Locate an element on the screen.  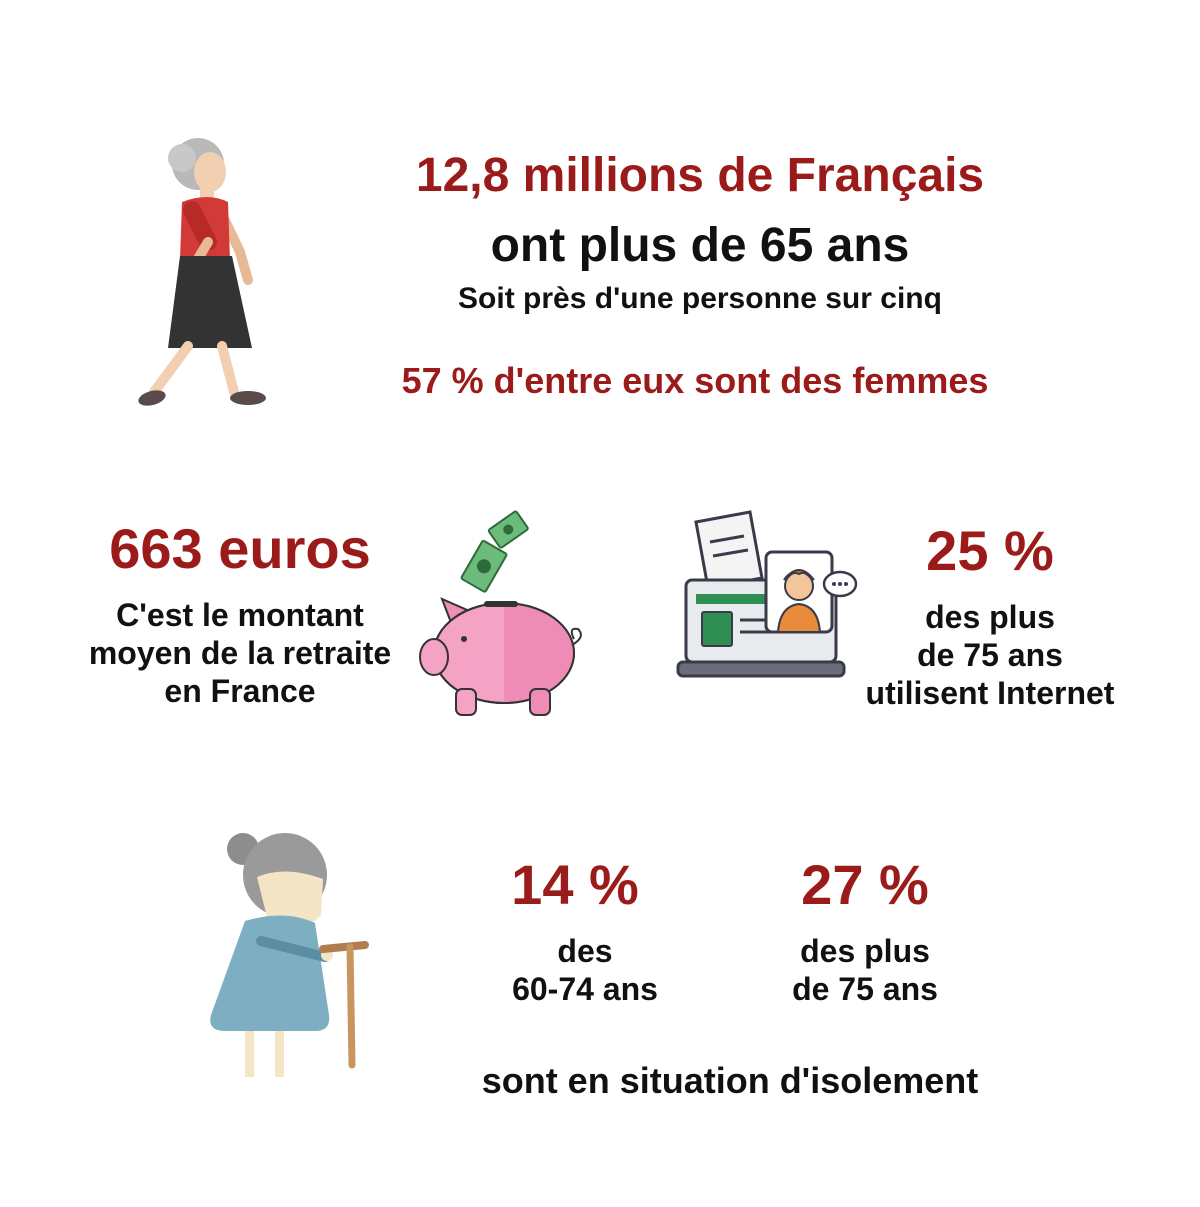
internet-desc-line: utilisent Internet is located at coordinates (990, 693).